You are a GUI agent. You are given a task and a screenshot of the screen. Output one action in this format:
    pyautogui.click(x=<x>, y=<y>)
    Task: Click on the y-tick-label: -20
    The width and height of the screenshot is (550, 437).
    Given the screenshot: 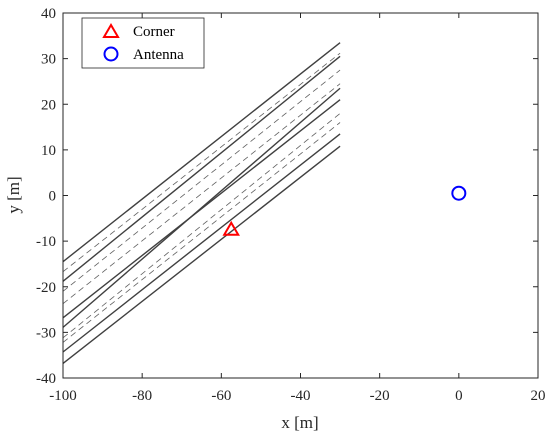 What is the action you would take?
    pyautogui.click(x=46, y=288)
    